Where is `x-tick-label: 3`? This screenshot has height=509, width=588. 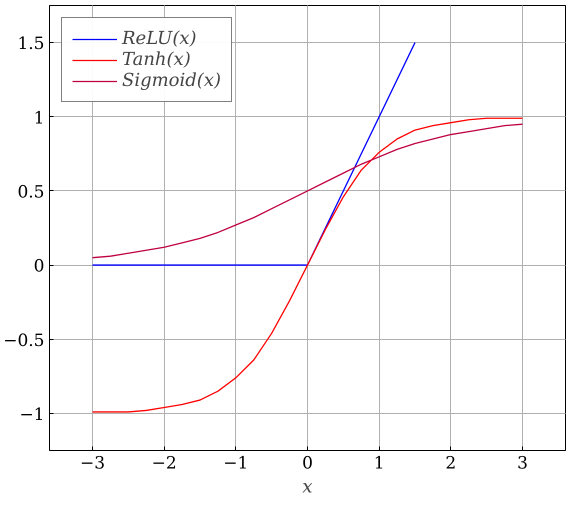
x-tick-label: 3 is located at coordinates (522, 464).